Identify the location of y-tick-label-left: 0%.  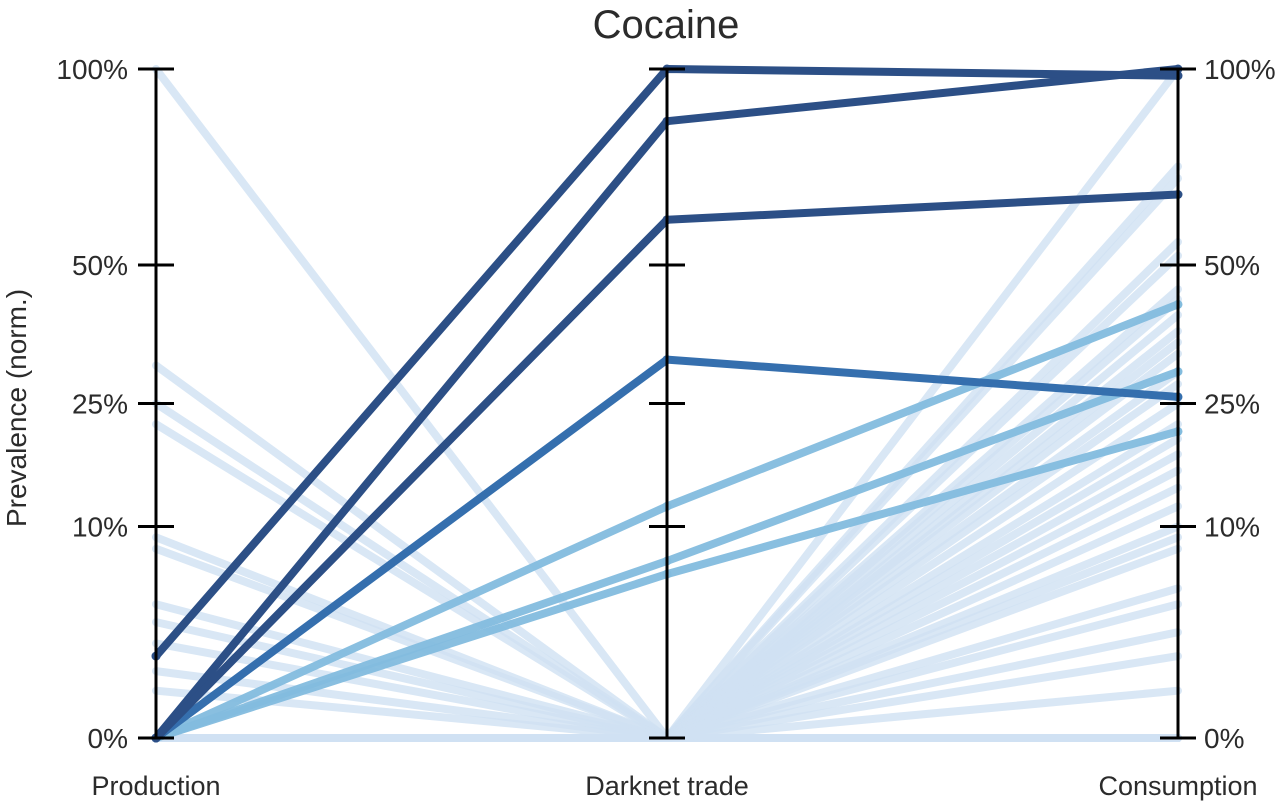
(108, 738).